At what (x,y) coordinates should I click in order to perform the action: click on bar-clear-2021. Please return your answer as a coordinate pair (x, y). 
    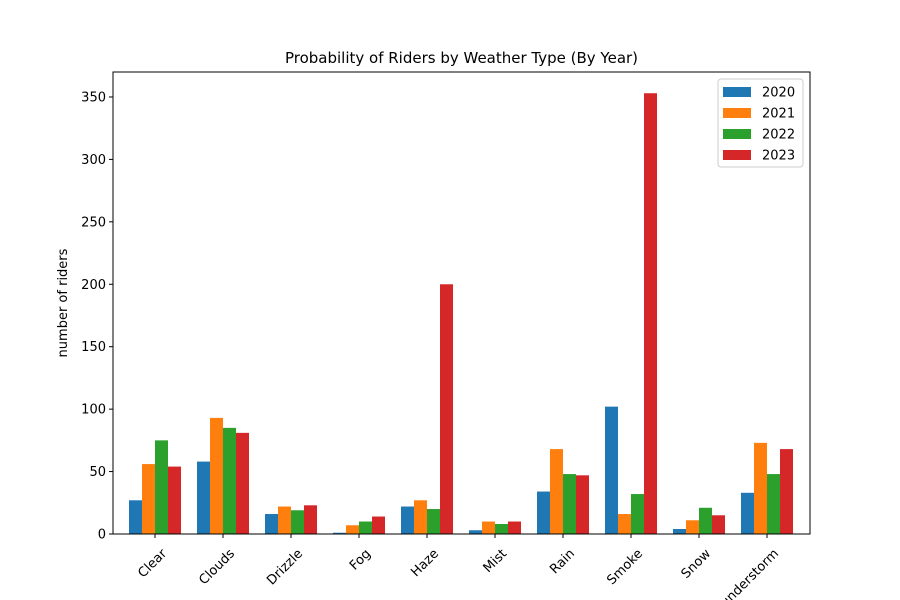
    Looking at the image, I should click on (148, 499).